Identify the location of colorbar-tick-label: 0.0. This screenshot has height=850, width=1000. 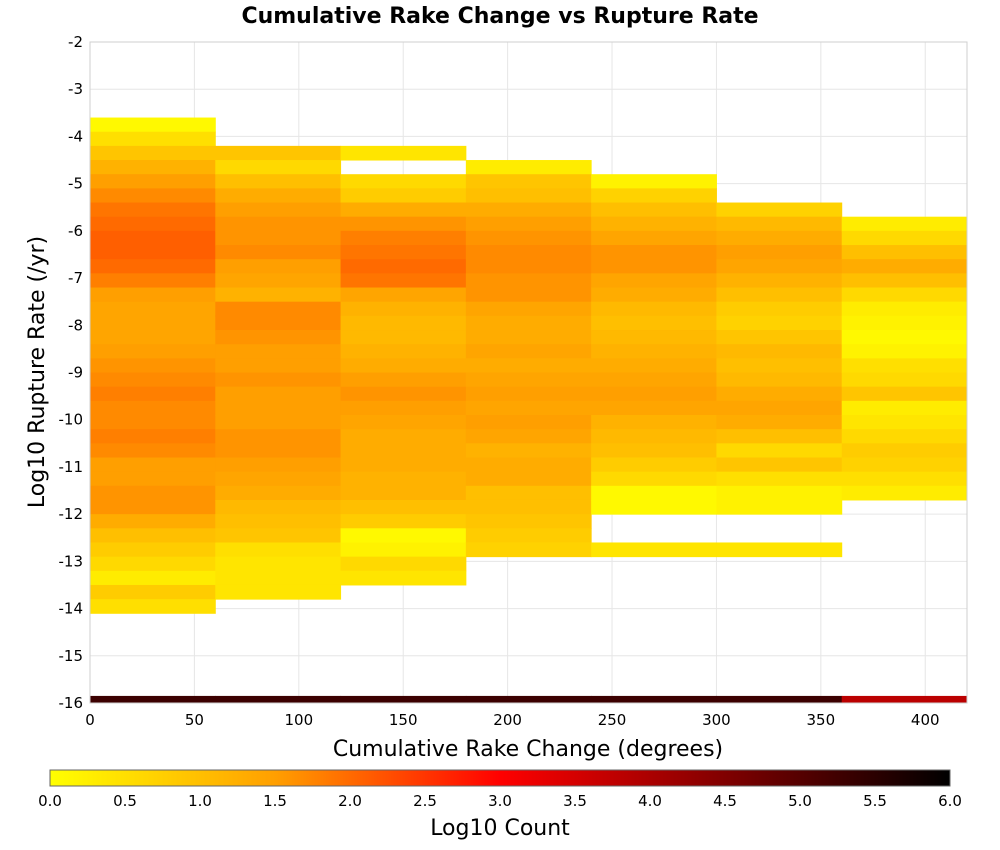
(50, 801).